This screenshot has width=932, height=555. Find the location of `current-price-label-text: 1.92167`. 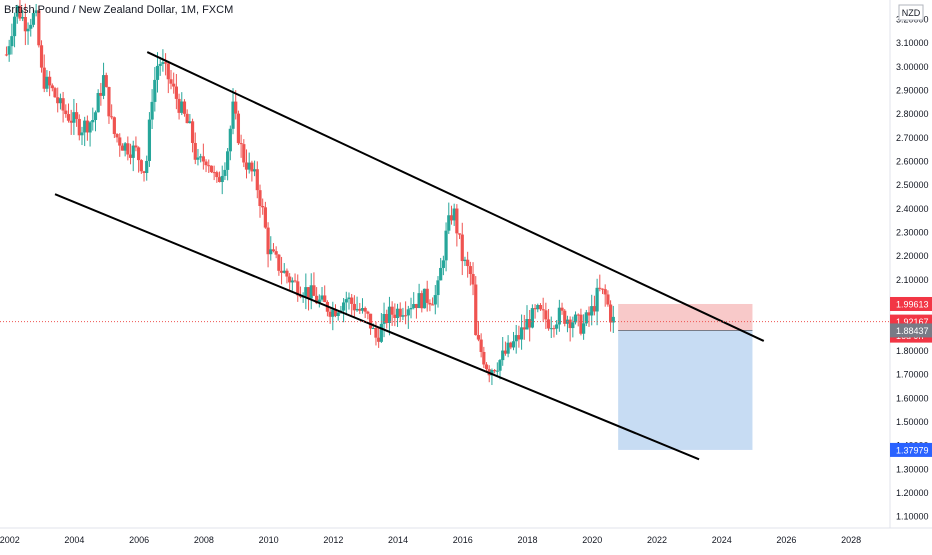

current-price-label-text: 1.92167 is located at coordinates (912, 322).